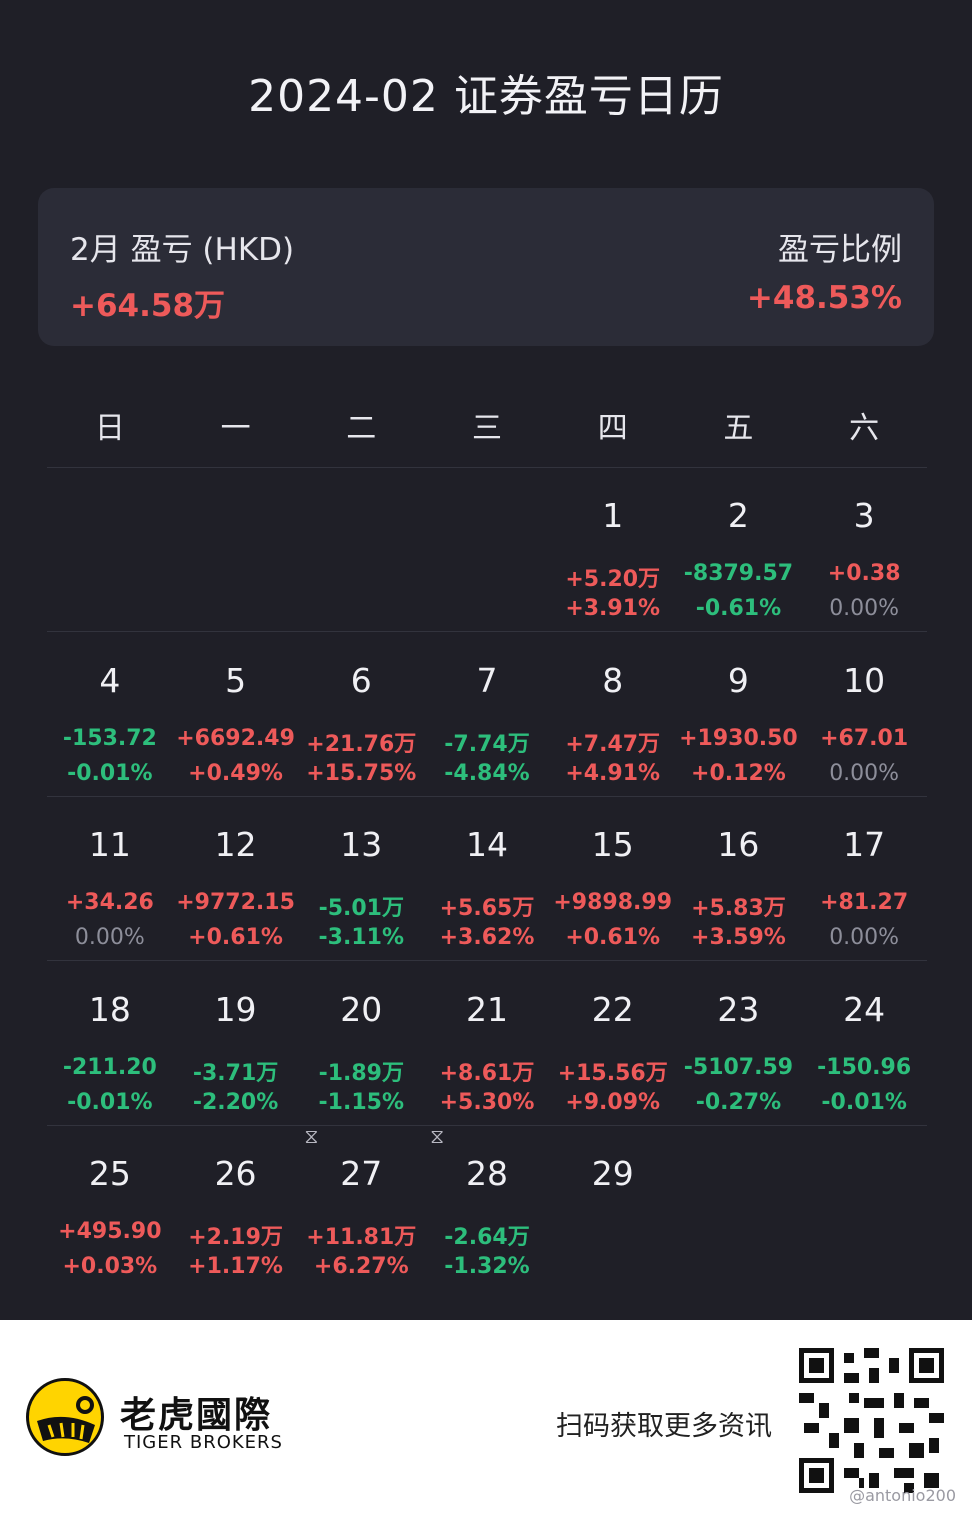 The height and width of the screenshot is (1519, 972). What do you see at coordinates (613, 515) in the screenshot?
I see `day-number: 1` at bounding box center [613, 515].